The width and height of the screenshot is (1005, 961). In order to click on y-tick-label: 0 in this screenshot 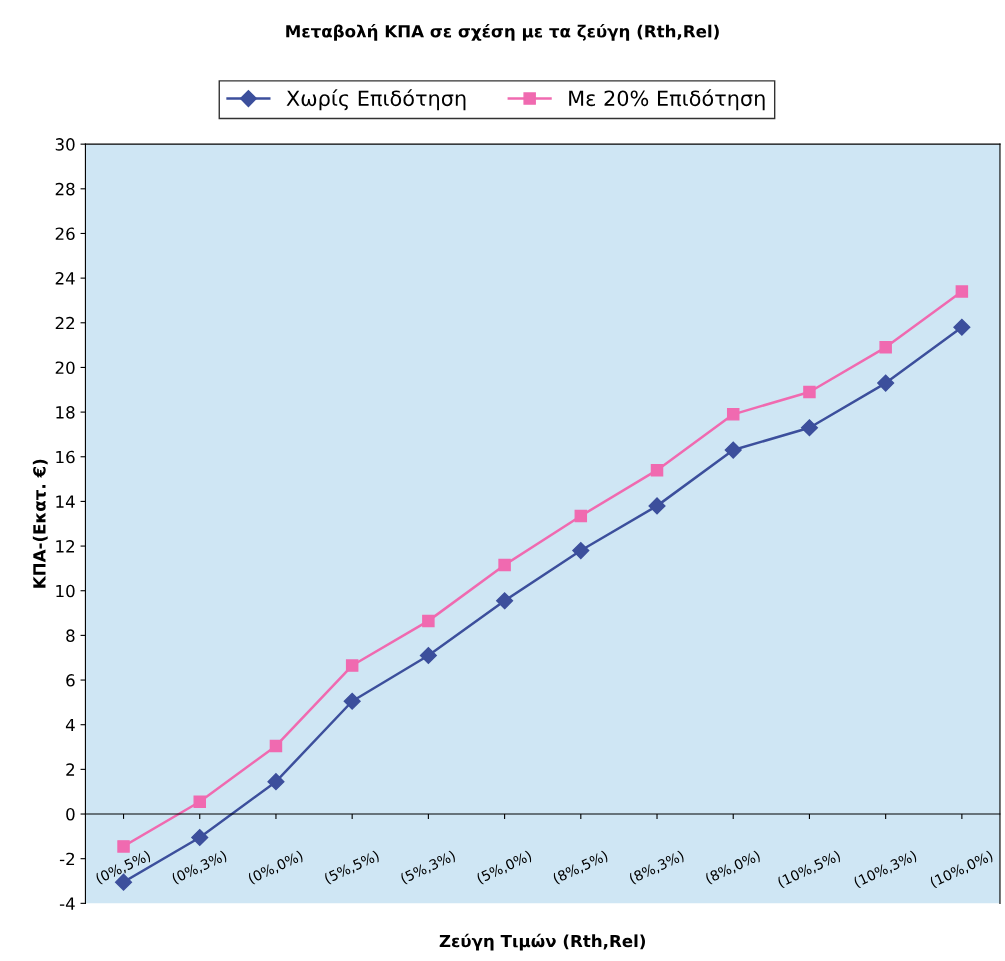, I will do `click(70, 814)`.